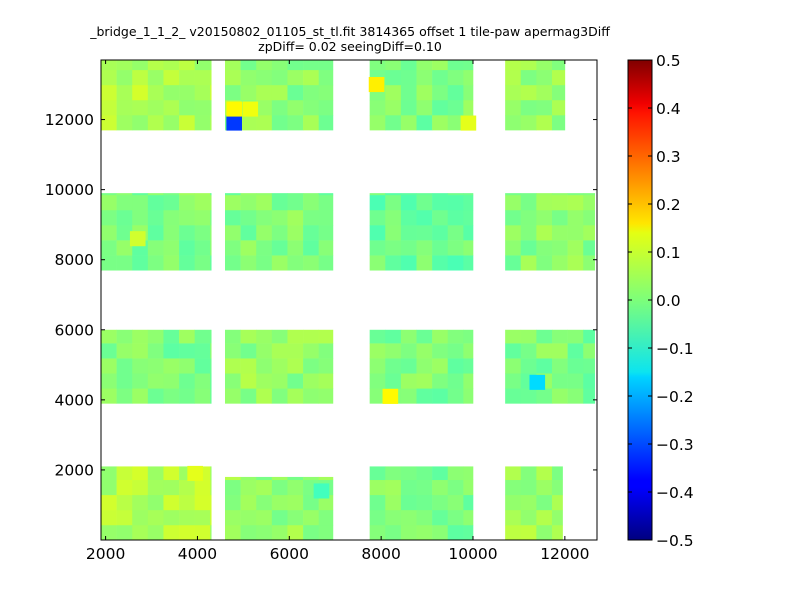 The image size is (800, 600). I want to click on x-tick-label: 6000, so click(289, 554).